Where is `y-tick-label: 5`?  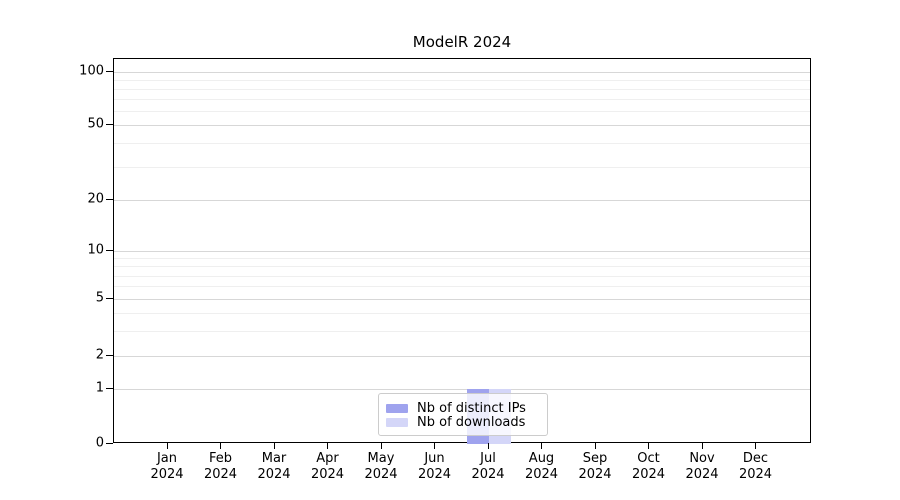
y-tick-label: 5 is located at coordinates (99, 298).